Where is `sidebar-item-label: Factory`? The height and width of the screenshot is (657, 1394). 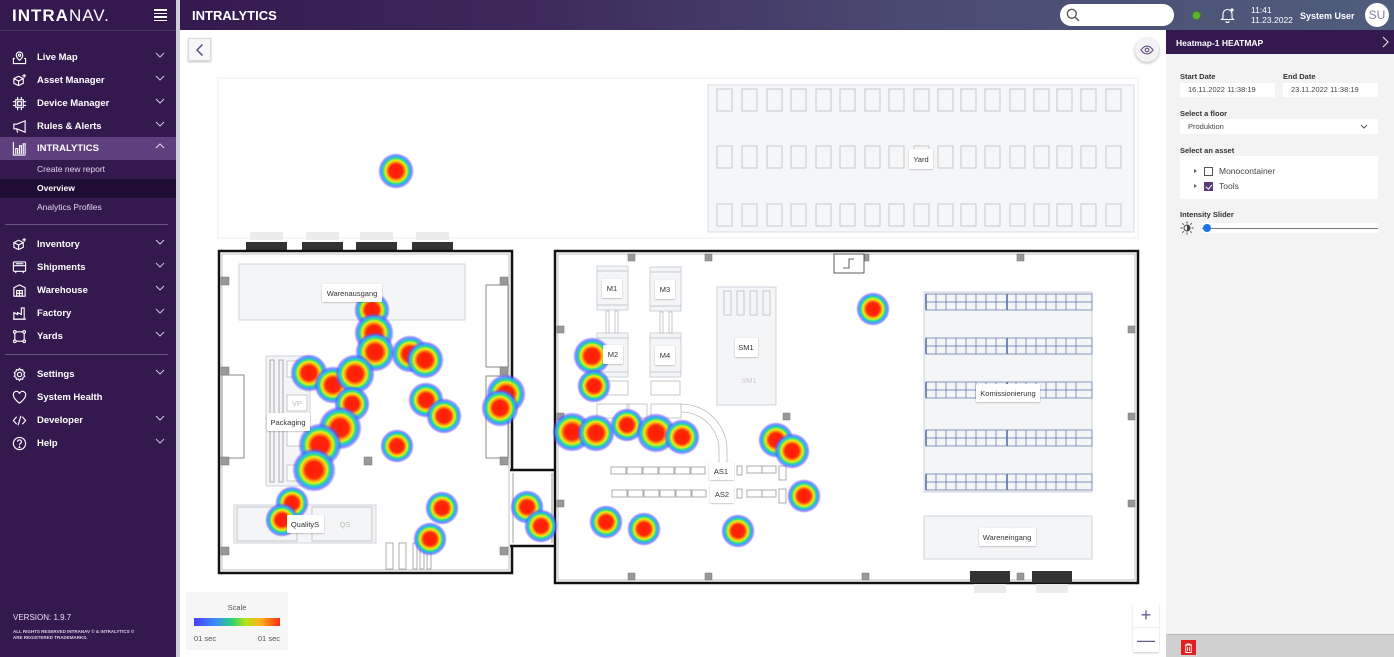
sidebar-item-label: Factory is located at coordinates (54, 313).